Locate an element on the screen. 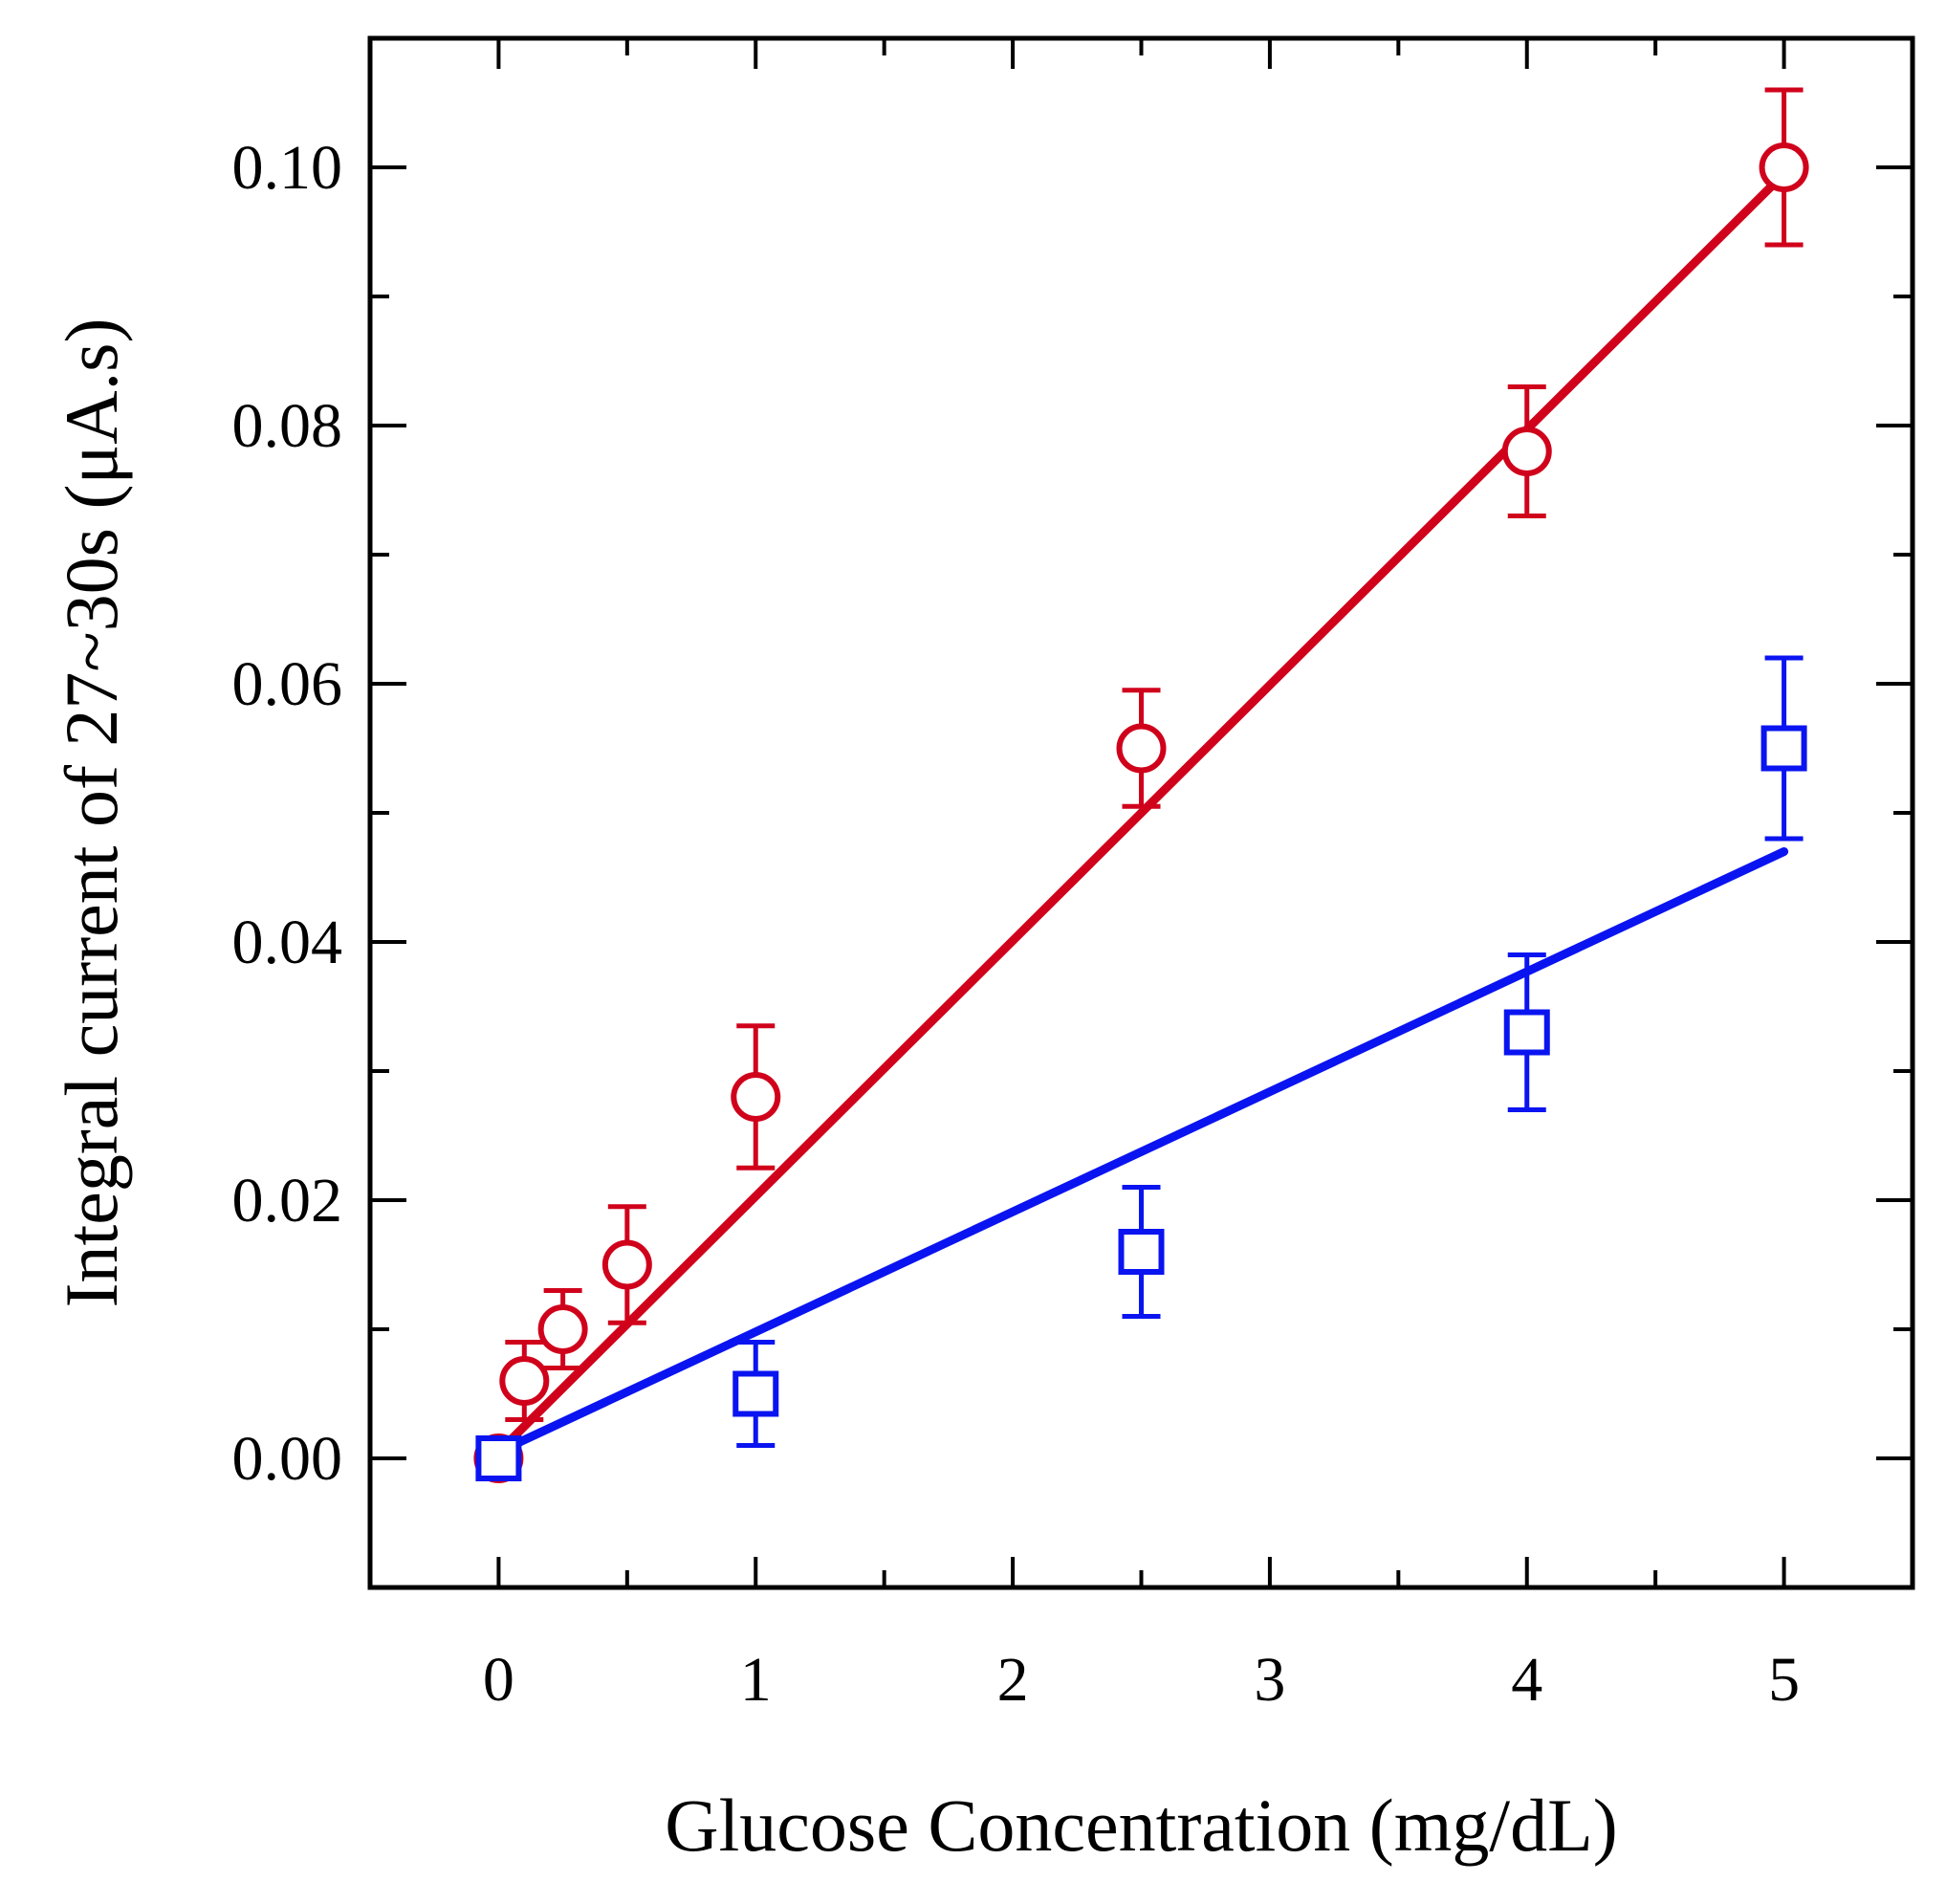  y-tick-label: 0.08 is located at coordinates (288, 426).